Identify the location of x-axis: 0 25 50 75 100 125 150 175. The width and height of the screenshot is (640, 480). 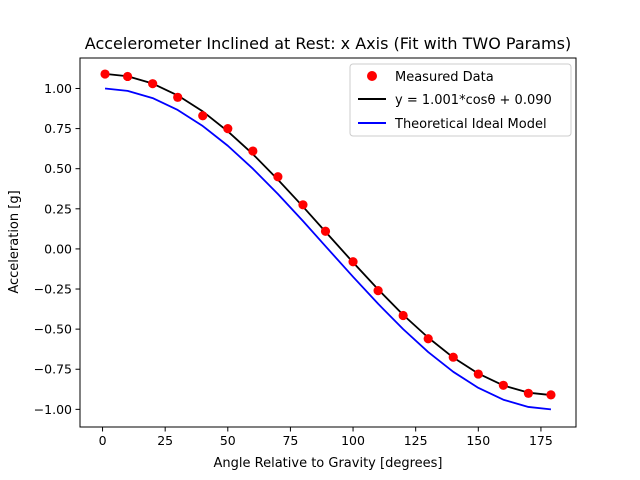
(326, 437).